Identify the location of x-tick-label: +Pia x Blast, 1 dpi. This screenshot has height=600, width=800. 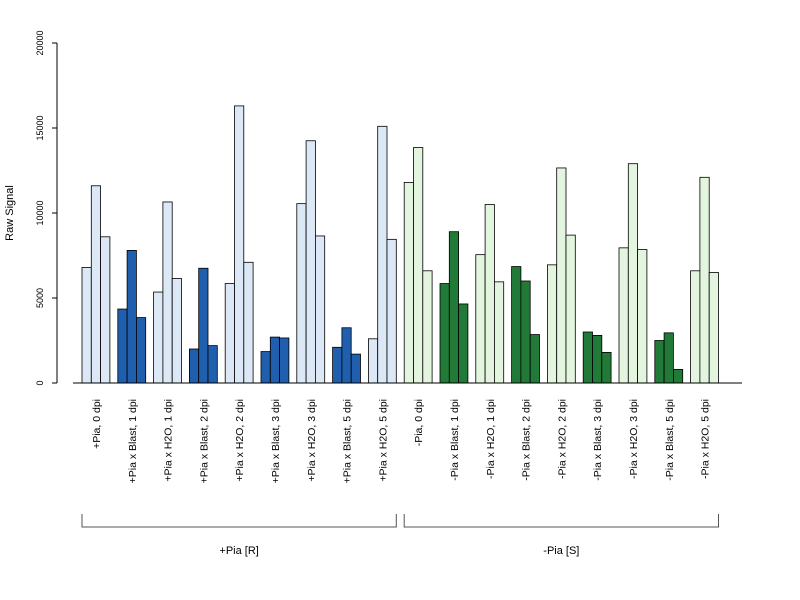
(133, 441).